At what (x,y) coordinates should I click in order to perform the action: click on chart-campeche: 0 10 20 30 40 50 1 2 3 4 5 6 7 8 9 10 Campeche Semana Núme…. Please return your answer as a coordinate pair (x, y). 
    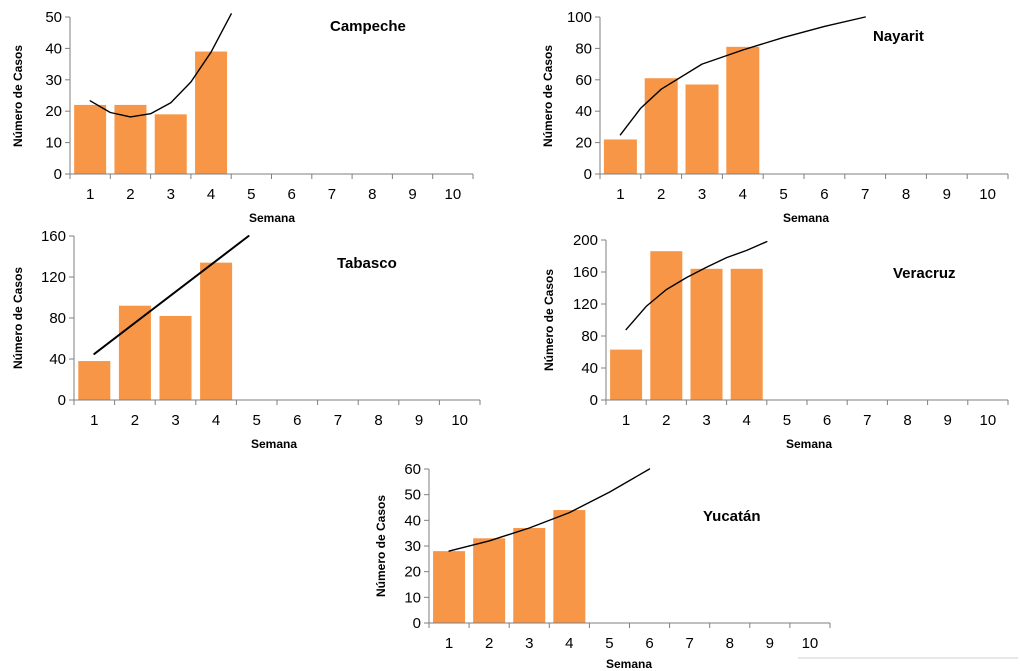
    Looking at the image, I should click on (242, 117).